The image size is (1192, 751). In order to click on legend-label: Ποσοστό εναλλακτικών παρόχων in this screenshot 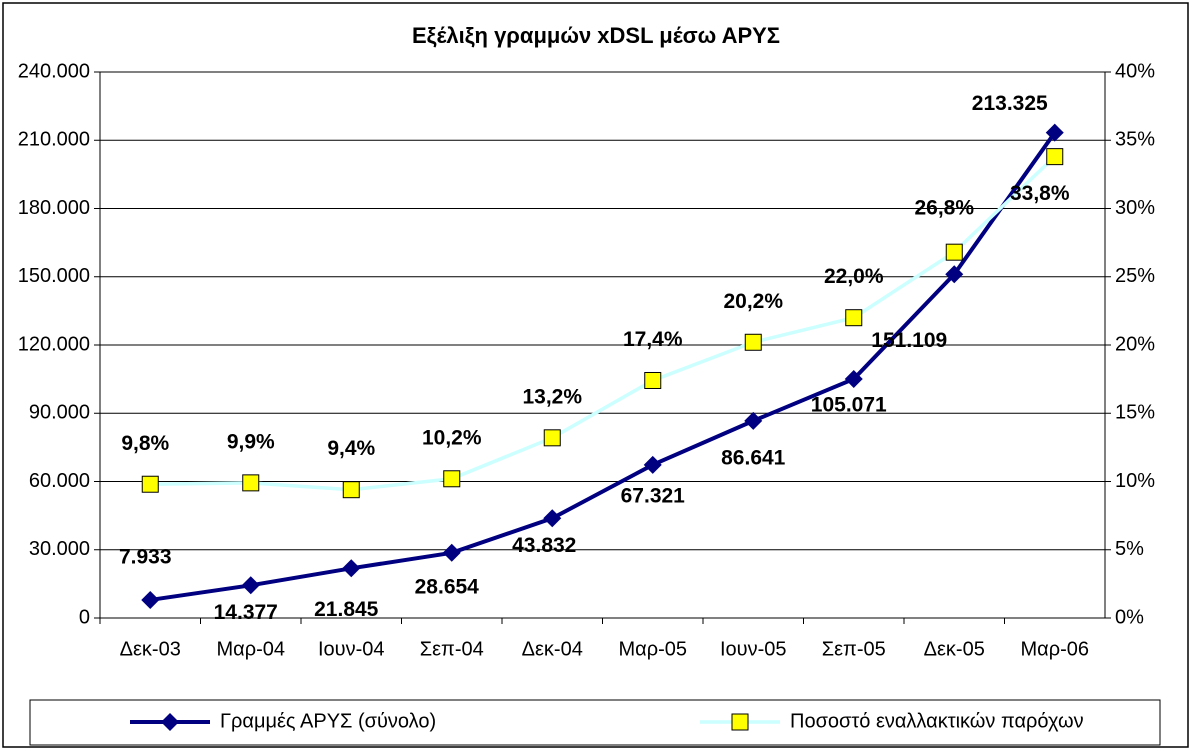, I will do `click(937, 721)`.